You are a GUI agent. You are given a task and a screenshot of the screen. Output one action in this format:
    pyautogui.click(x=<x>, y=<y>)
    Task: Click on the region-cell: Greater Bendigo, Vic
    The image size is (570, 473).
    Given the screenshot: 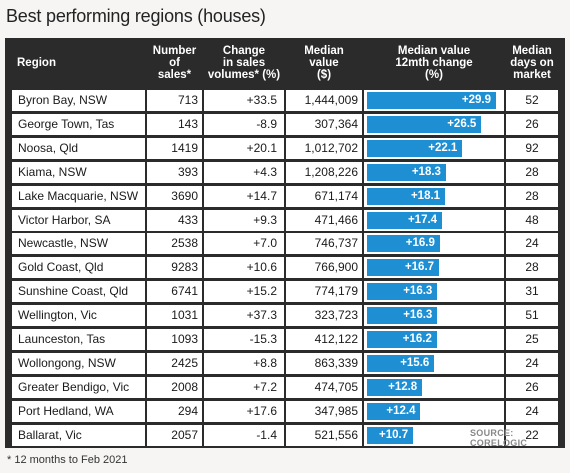 What is the action you would take?
    pyautogui.click(x=78, y=387)
    